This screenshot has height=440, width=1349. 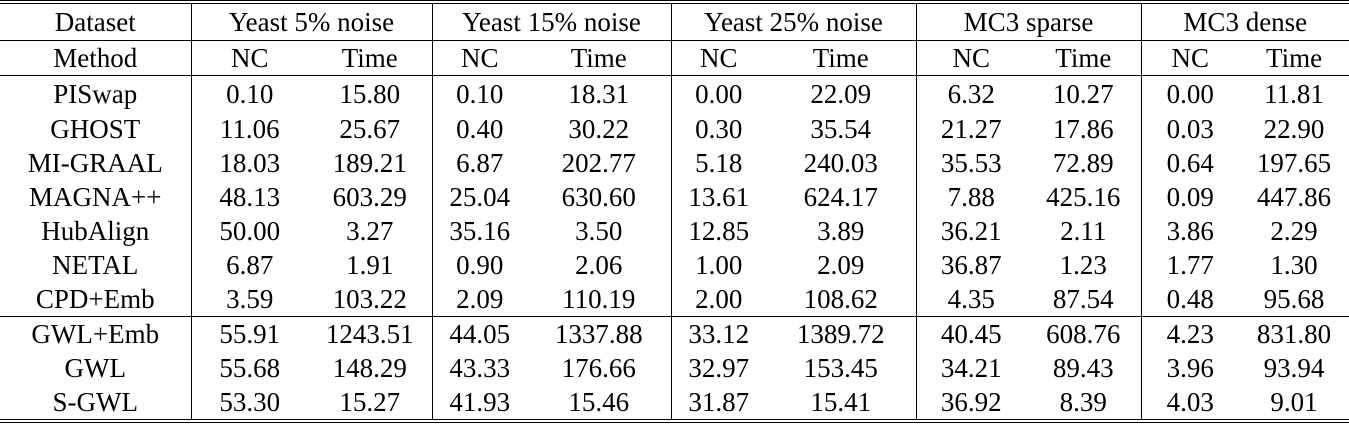 What do you see at coordinates (370, 231) in the screenshot?
I see `time-value: 3.27` at bounding box center [370, 231].